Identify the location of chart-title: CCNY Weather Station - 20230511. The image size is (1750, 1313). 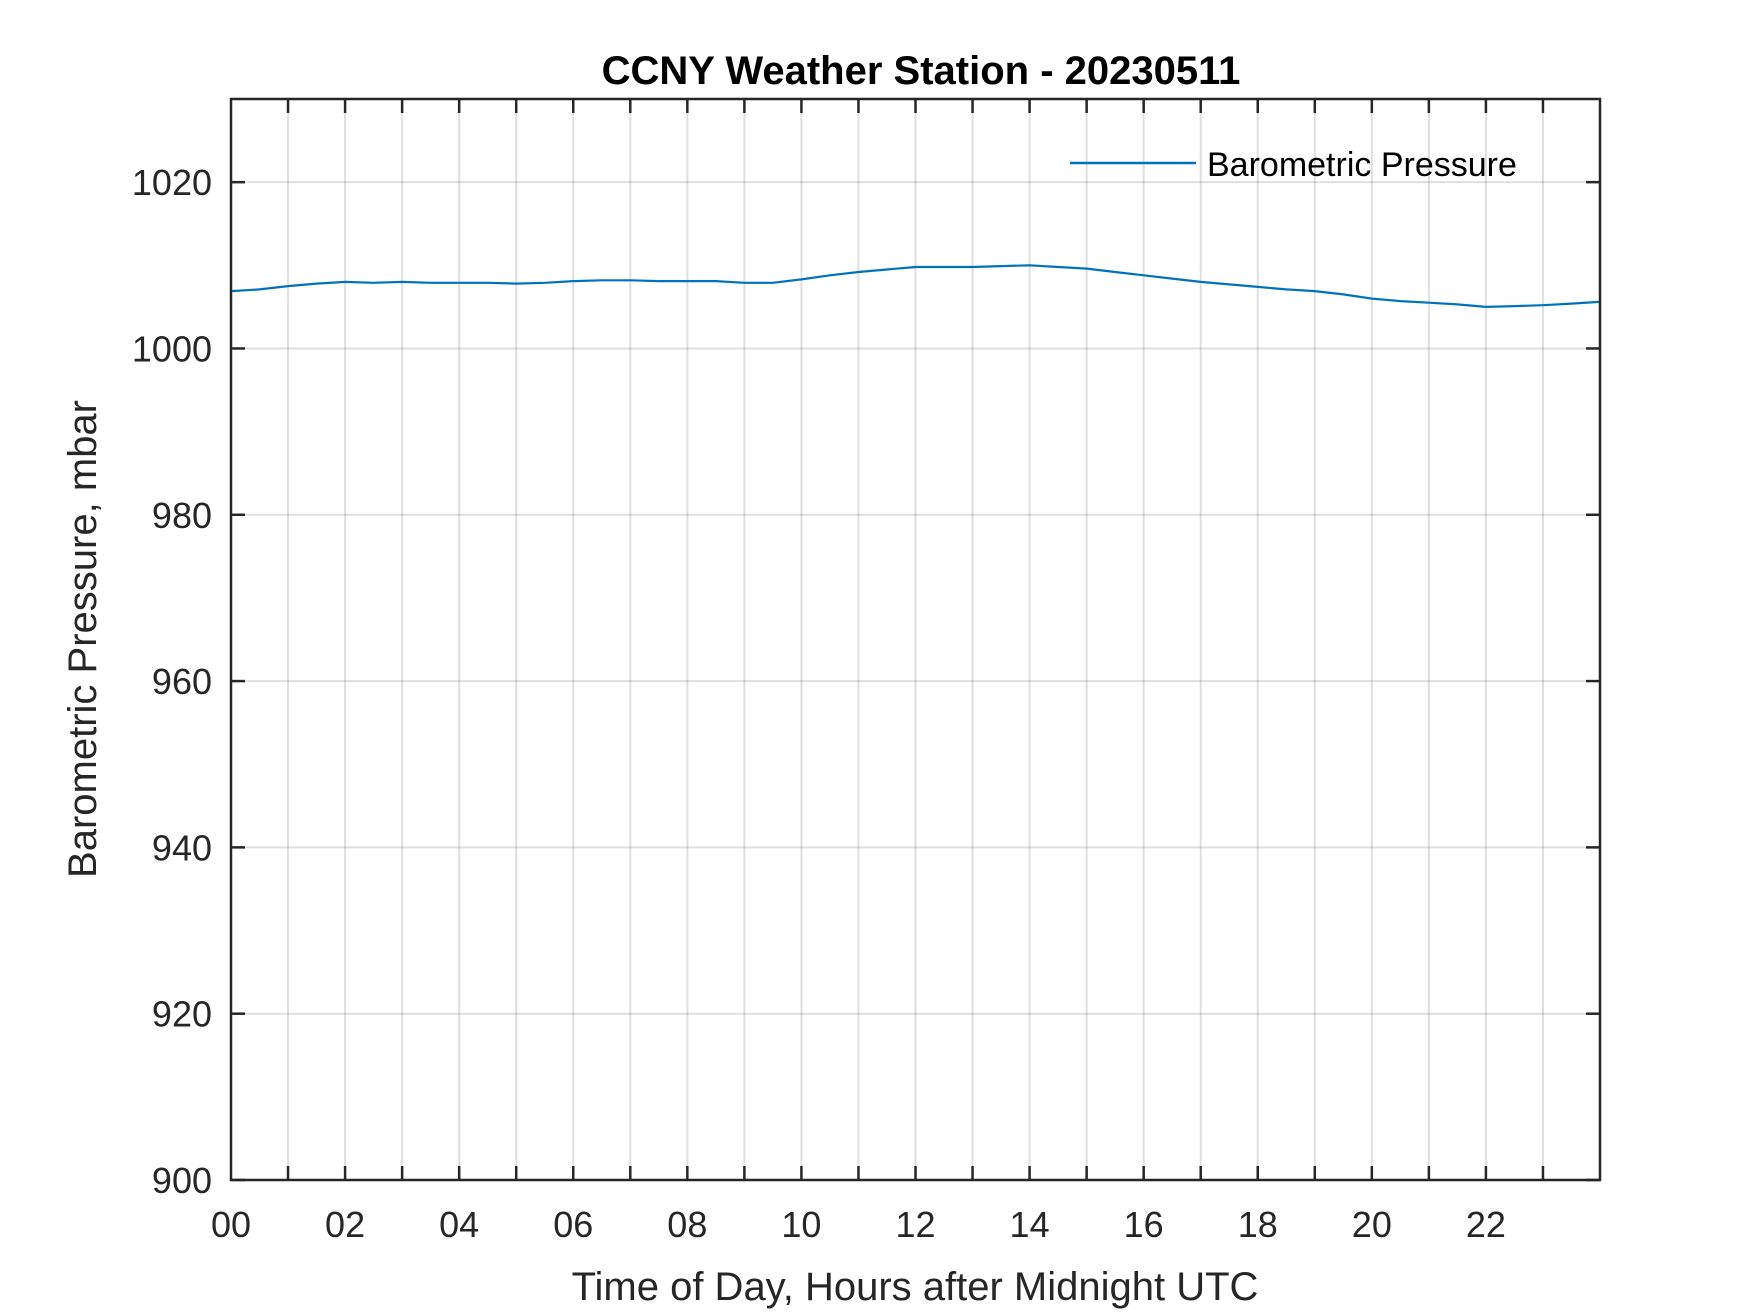
(921, 71).